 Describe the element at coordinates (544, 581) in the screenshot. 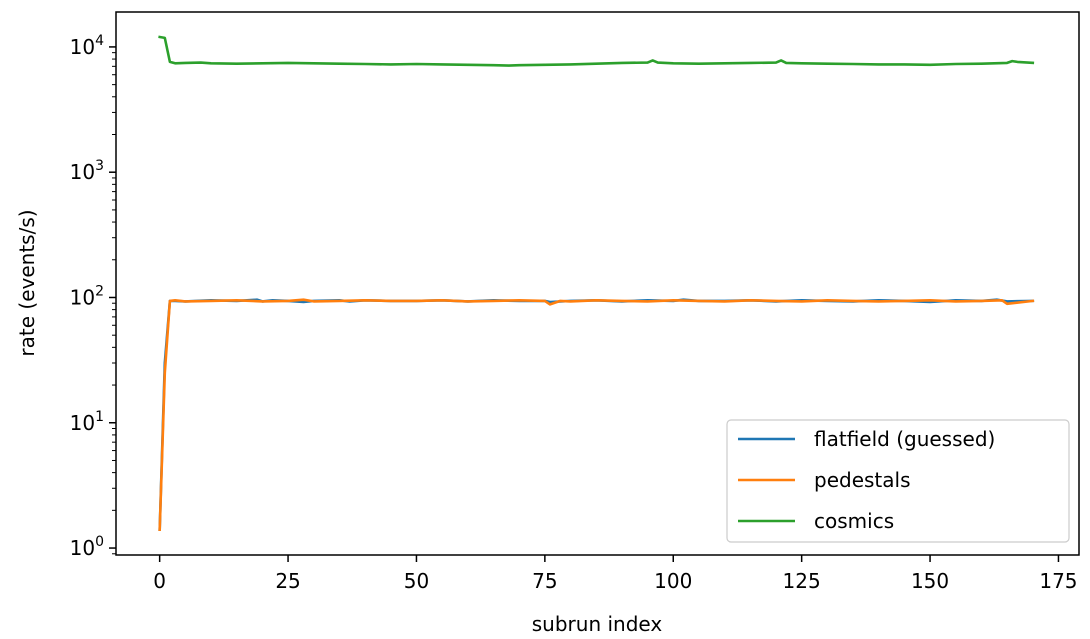

I see `x-tick-label: 75` at that location.